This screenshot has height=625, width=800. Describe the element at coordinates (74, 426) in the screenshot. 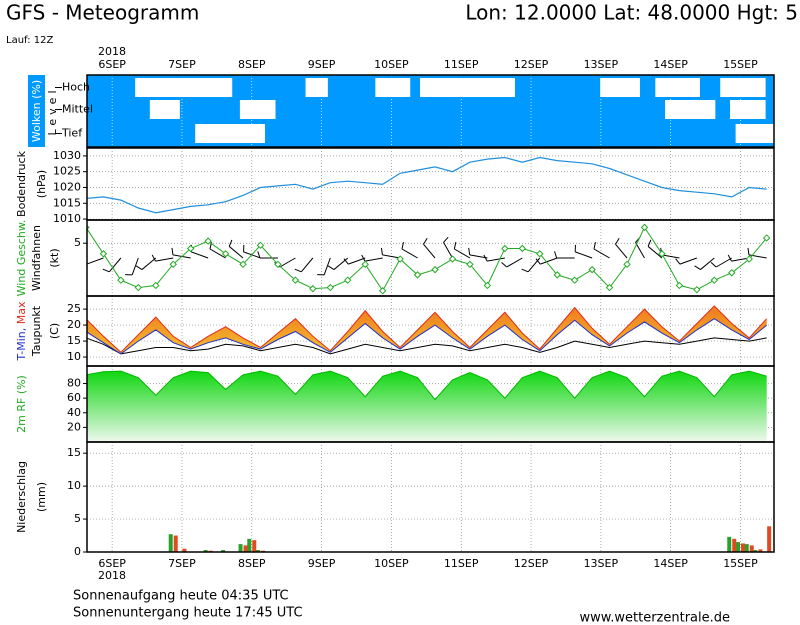

I see `y-tick-label: 20` at that location.